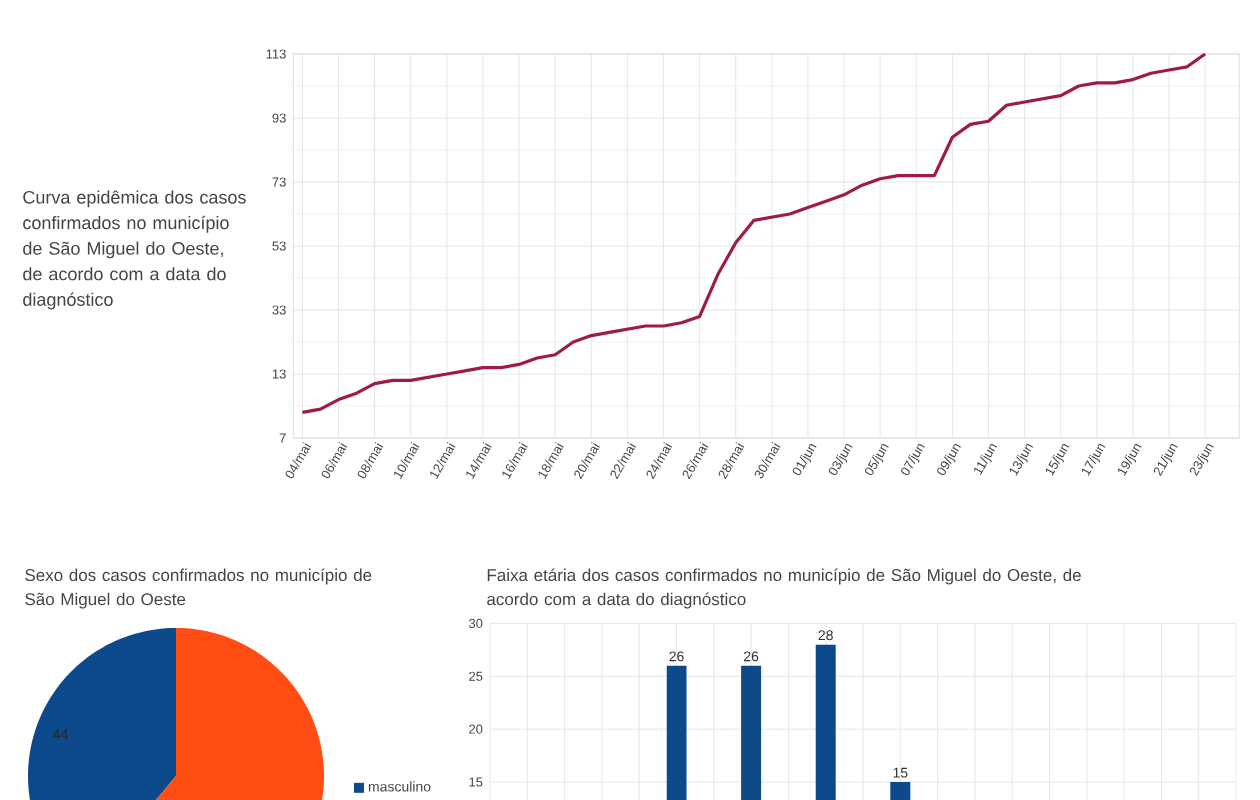 This screenshot has width=1260, height=800. What do you see at coordinates (134, 250) in the screenshot?
I see `text: Curva epidêmica dos casos confirmados no município de São Miguel do Oeste, de acordo com a data do diagnóstico` at bounding box center [134, 250].